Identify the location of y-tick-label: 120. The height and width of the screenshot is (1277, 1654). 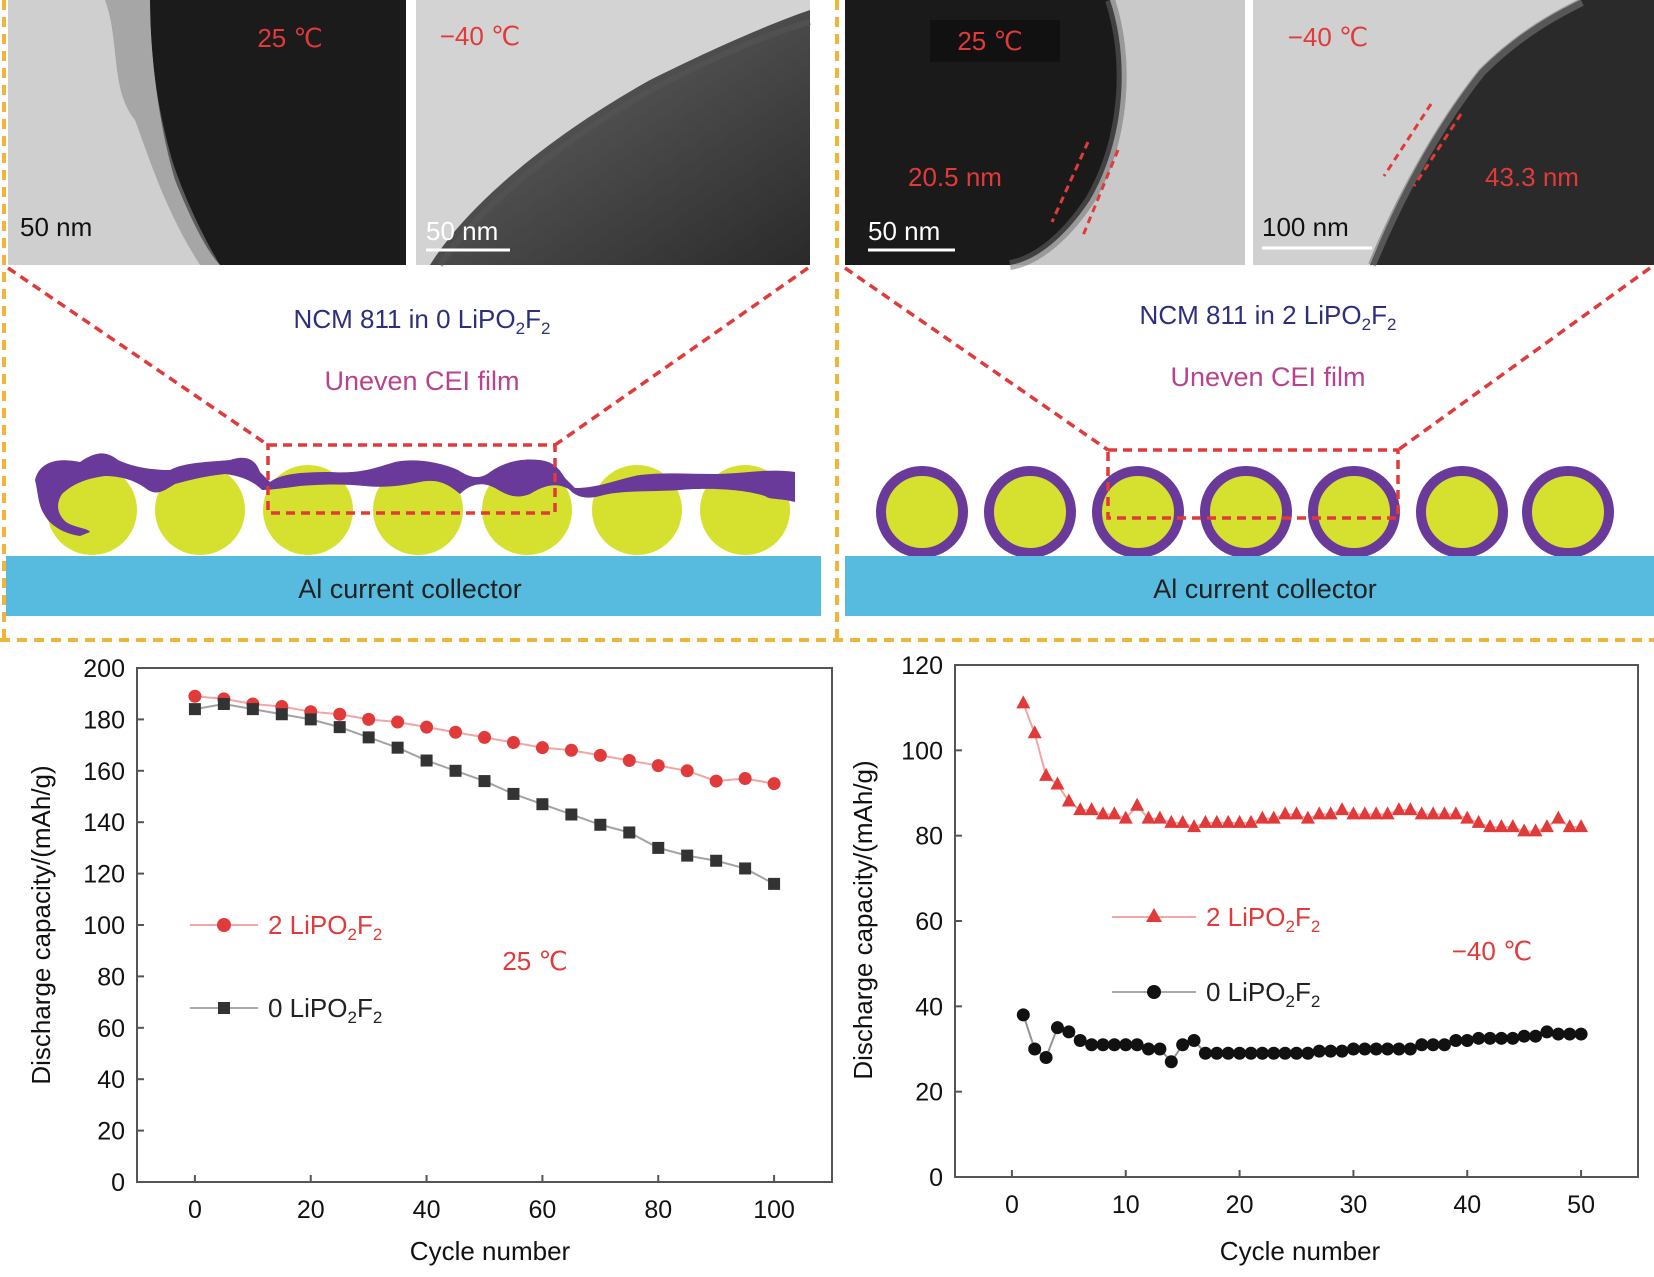
(104, 875).